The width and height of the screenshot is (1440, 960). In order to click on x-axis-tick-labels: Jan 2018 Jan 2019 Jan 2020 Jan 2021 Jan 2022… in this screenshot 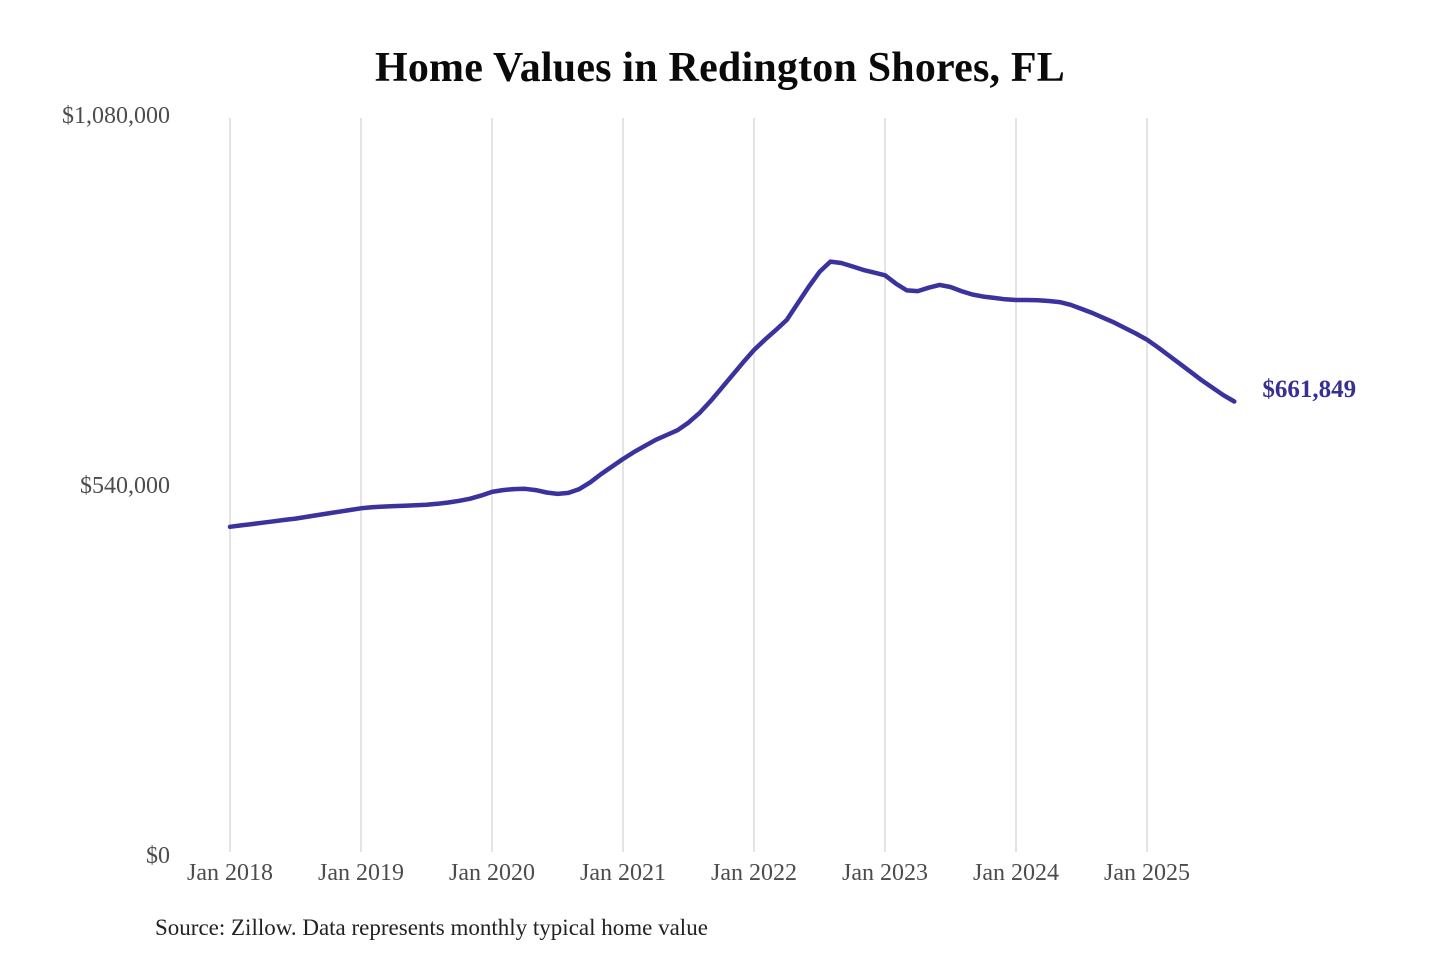, I will do `click(688, 873)`.